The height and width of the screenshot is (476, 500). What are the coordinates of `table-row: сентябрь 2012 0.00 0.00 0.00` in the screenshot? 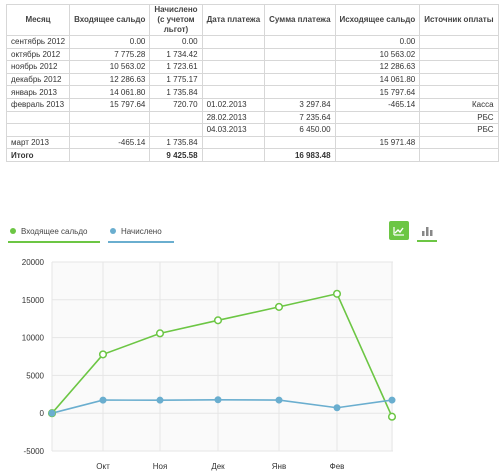 It's located at (252, 42).